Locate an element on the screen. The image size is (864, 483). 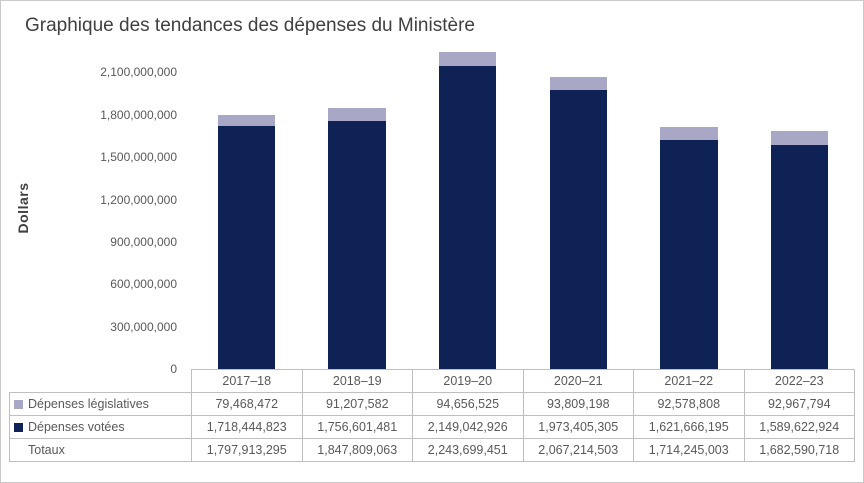
table-value-cell: 94,656,525 is located at coordinates (467, 403).